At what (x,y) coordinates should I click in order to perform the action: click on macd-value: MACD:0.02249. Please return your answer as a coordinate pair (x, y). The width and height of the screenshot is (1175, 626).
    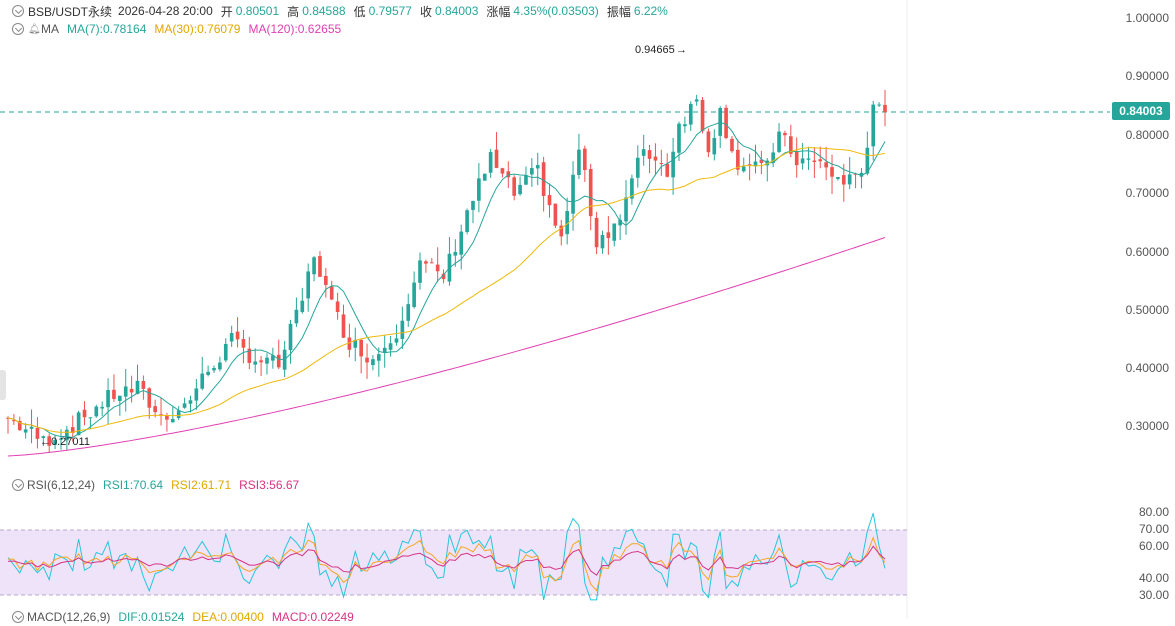
    Looking at the image, I should click on (312, 617).